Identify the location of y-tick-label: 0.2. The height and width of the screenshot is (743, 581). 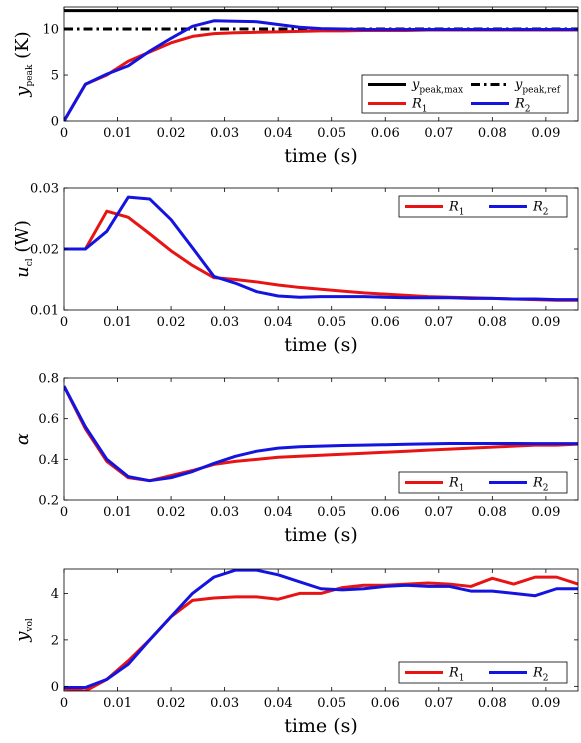
(48, 501).